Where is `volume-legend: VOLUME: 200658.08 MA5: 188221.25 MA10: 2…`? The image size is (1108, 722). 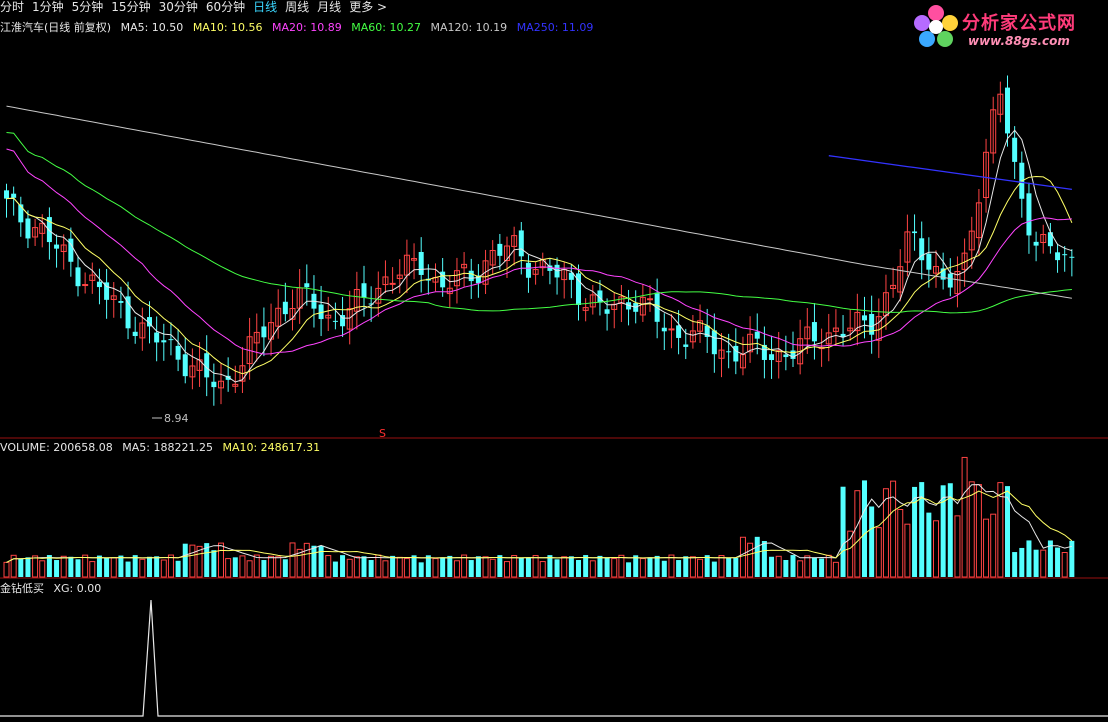 volume-legend: VOLUME: 200658.08 MA5: 188221.25 MA10: 2… is located at coordinates (163, 447).